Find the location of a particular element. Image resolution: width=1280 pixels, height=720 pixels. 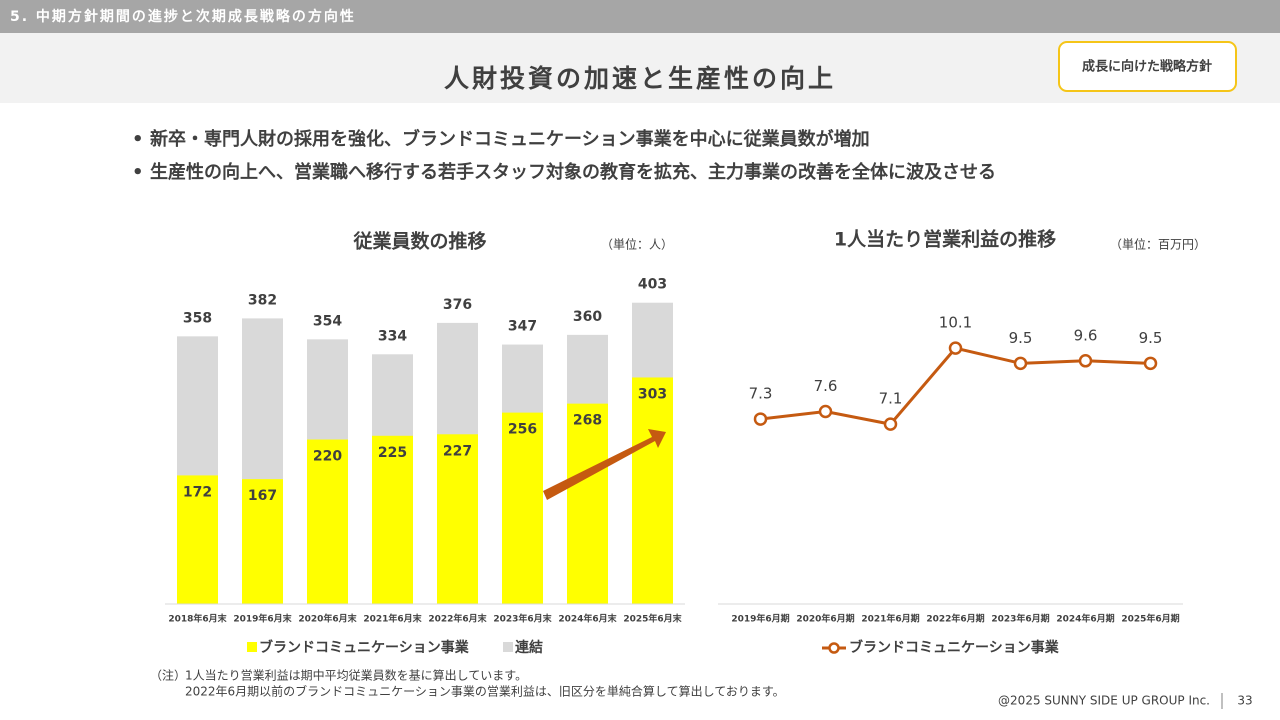

x-tick-label: 2021年6月期 is located at coordinates (890, 619).